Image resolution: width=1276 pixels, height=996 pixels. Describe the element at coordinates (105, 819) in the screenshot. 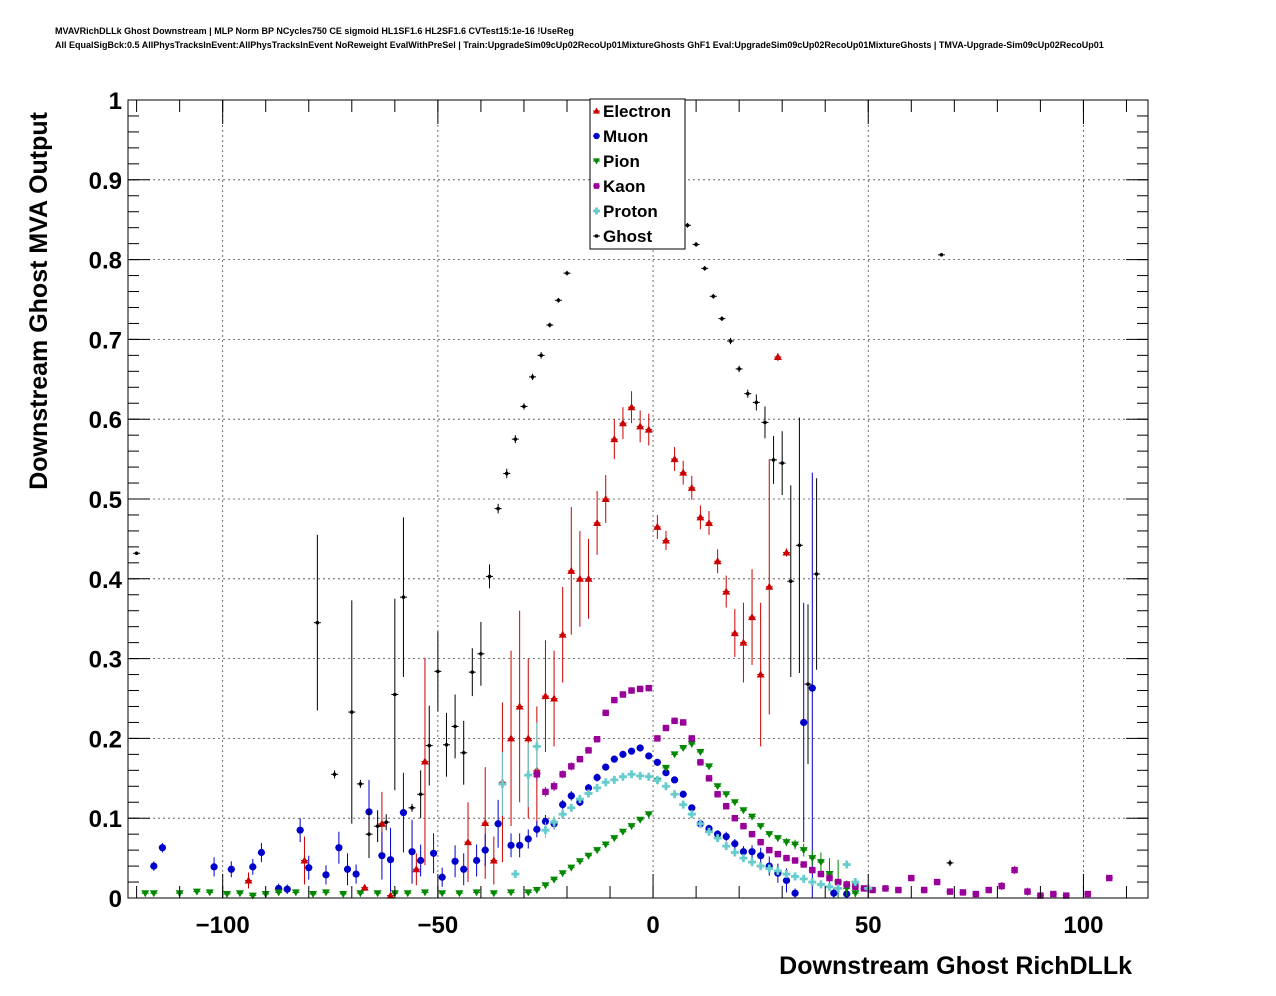

I see `y-tick-label: 0.1` at that location.